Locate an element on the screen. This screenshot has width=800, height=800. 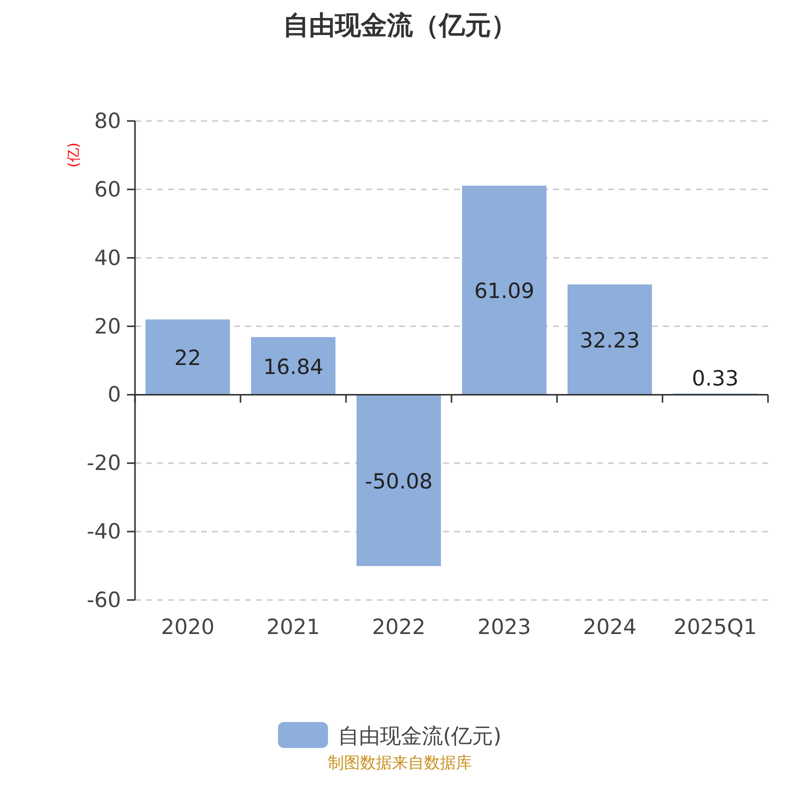
x-tick-label: 2025Q1 is located at coordinates (715, 627).